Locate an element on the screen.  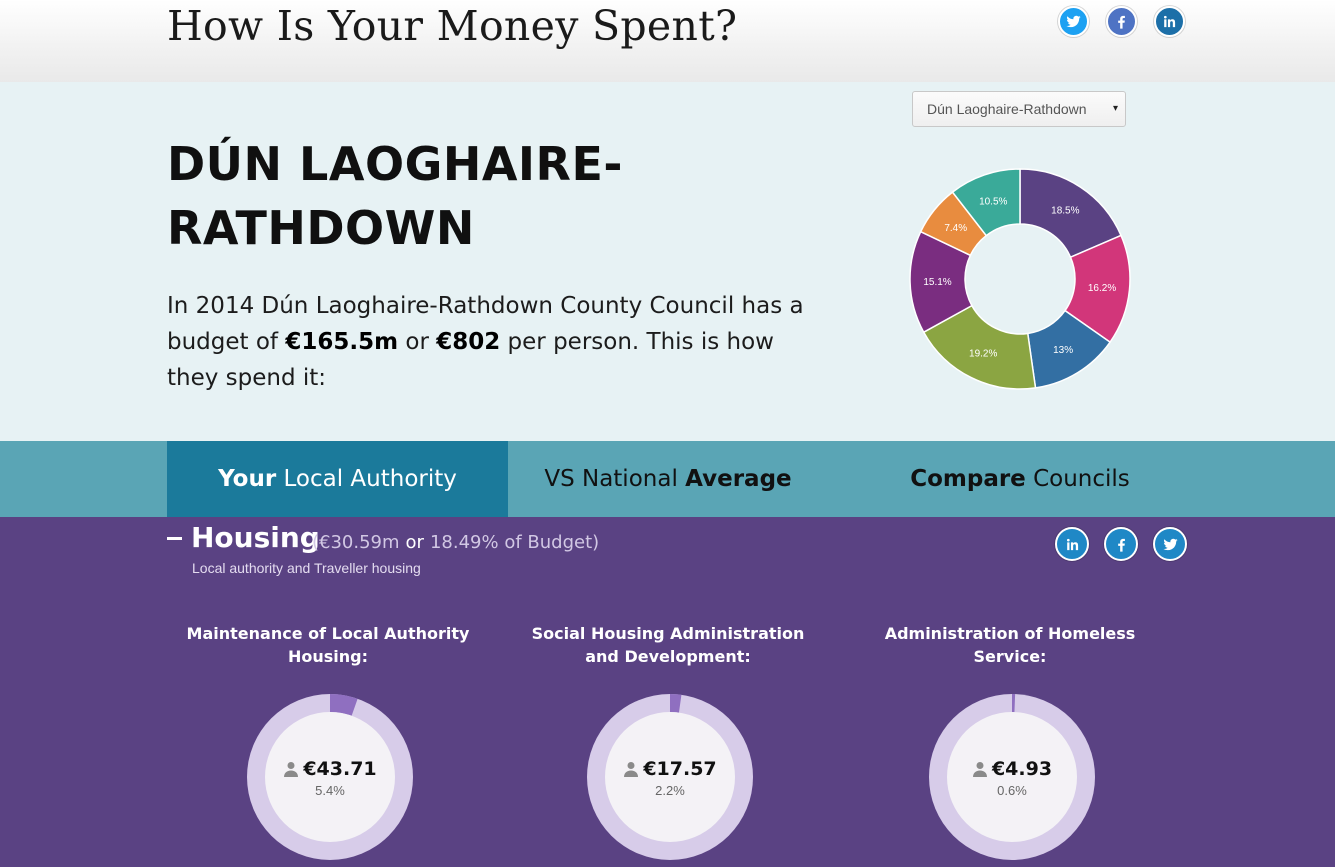
tab-vs-national-average: VS National Average is located at coordinates (668, 479).